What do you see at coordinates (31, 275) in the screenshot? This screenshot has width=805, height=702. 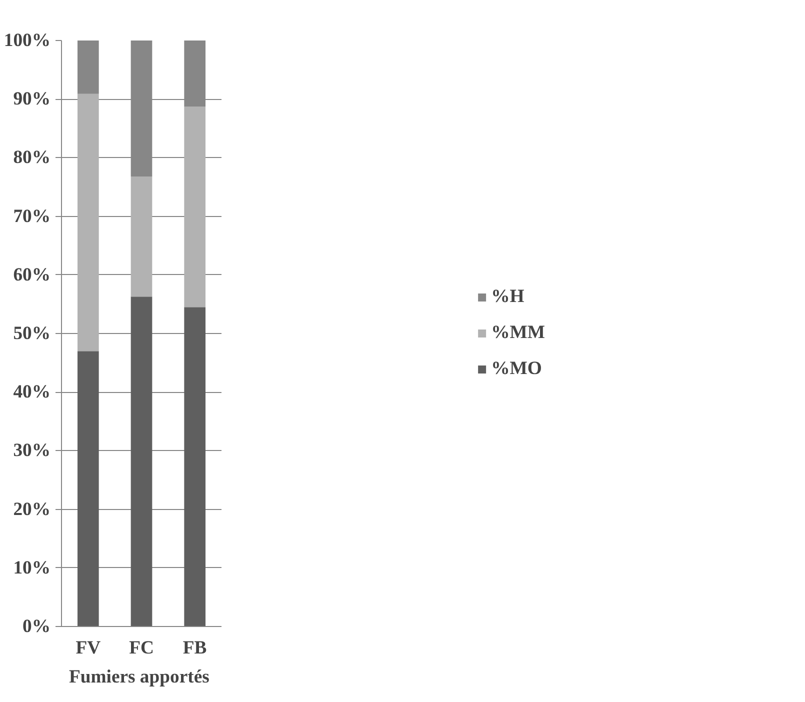 I see `y-tick-label: 60%` at bounding box center [31, 275].